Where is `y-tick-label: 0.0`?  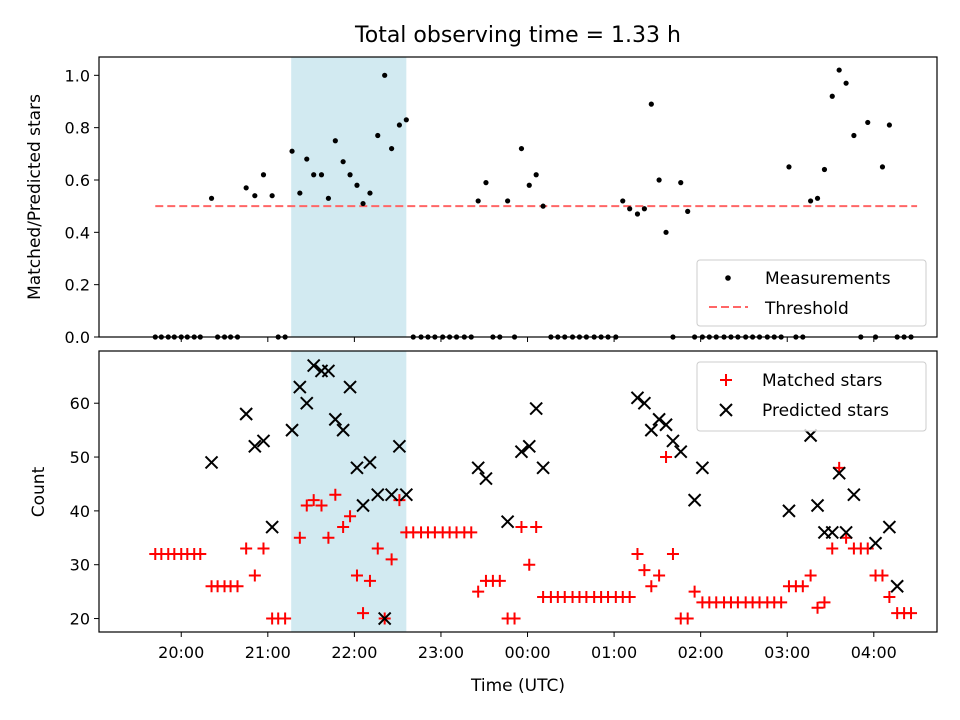 y-tick-label: 0.0 is located at coordinates (77, 337).